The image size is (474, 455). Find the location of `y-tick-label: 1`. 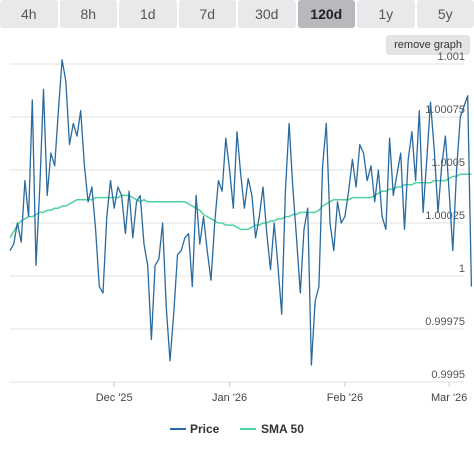

y-tick-label: 1 is located at coordinates (462, 269).